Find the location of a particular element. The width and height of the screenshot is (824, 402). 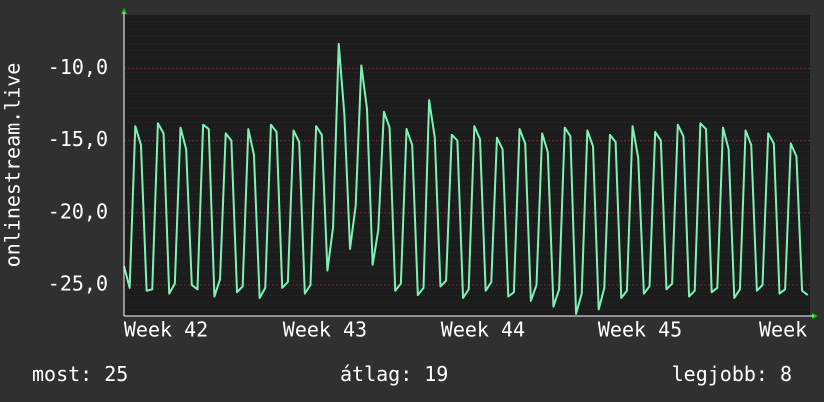

x-tick-label: Week 42 is located at coordinates (166, 330).